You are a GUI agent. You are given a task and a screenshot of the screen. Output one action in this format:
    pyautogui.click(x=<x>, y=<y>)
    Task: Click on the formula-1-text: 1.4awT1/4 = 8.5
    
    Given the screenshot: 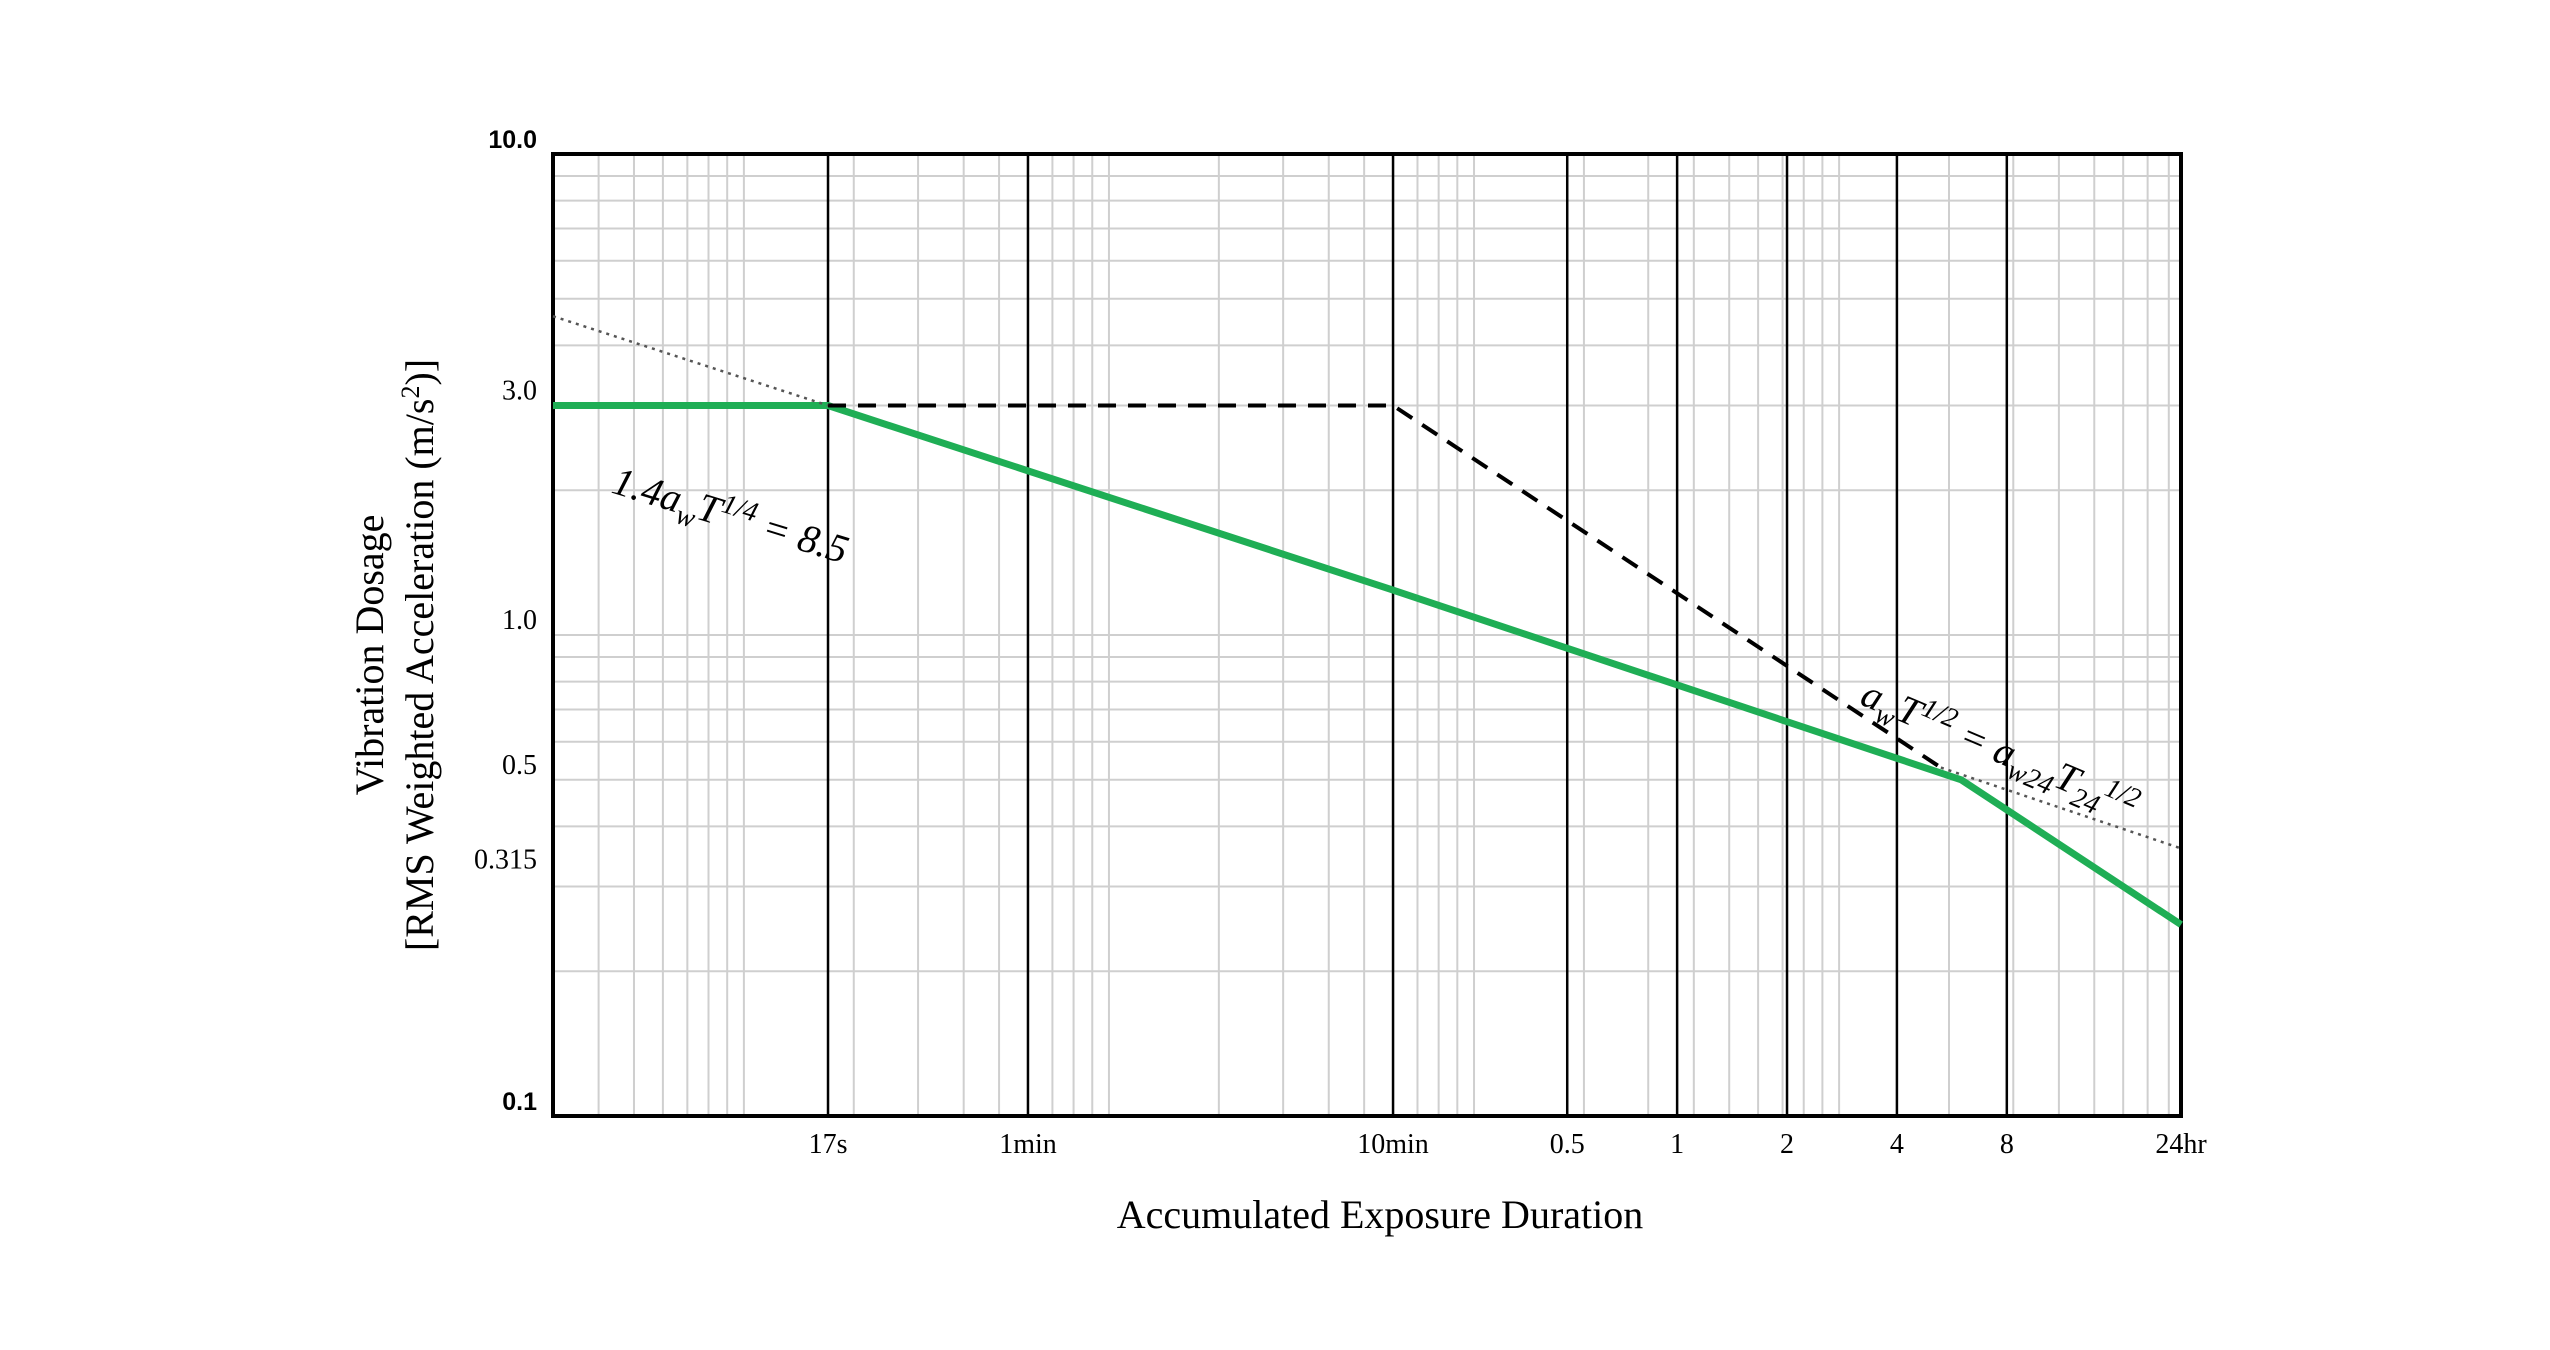 What is the action you would take?
    pyautogui.click(x=729, y=518)
    